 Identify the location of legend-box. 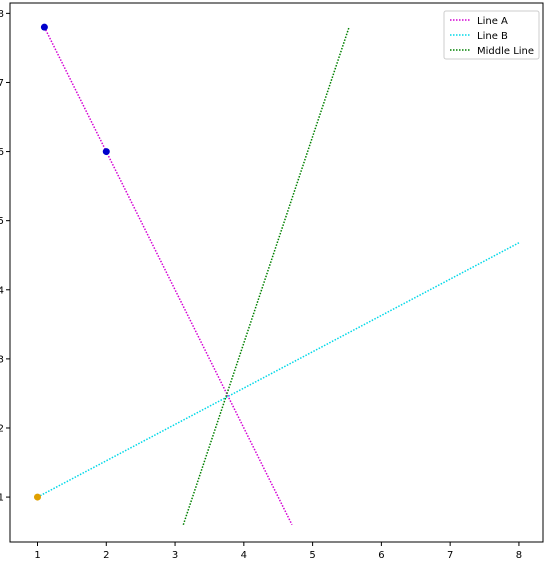
(491, 35).